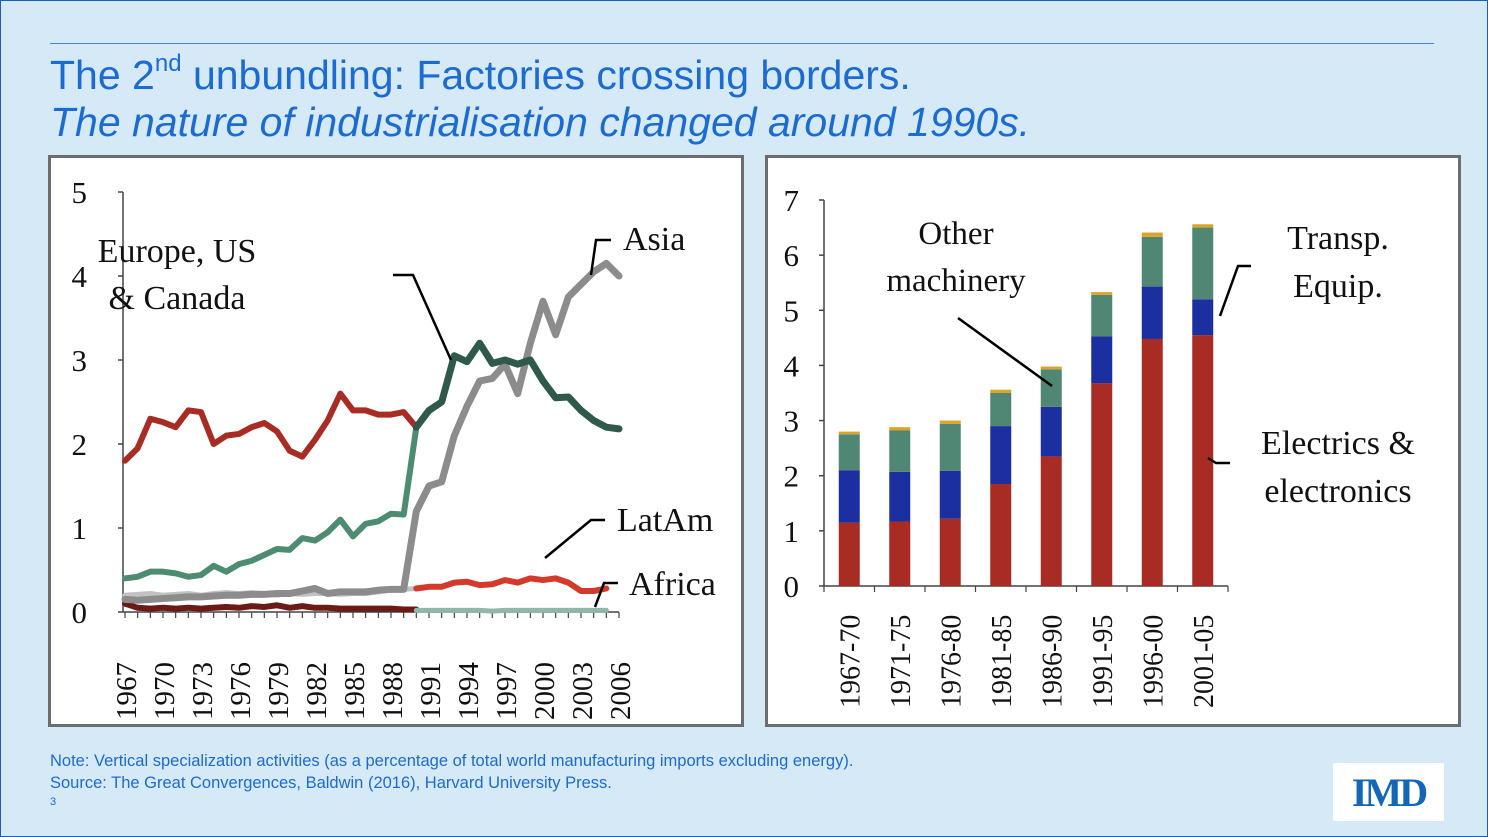 The width and height of the screenshot is (1488, 837). I want to click on label-europe-us-canada: & Canada, so click(177, 298).